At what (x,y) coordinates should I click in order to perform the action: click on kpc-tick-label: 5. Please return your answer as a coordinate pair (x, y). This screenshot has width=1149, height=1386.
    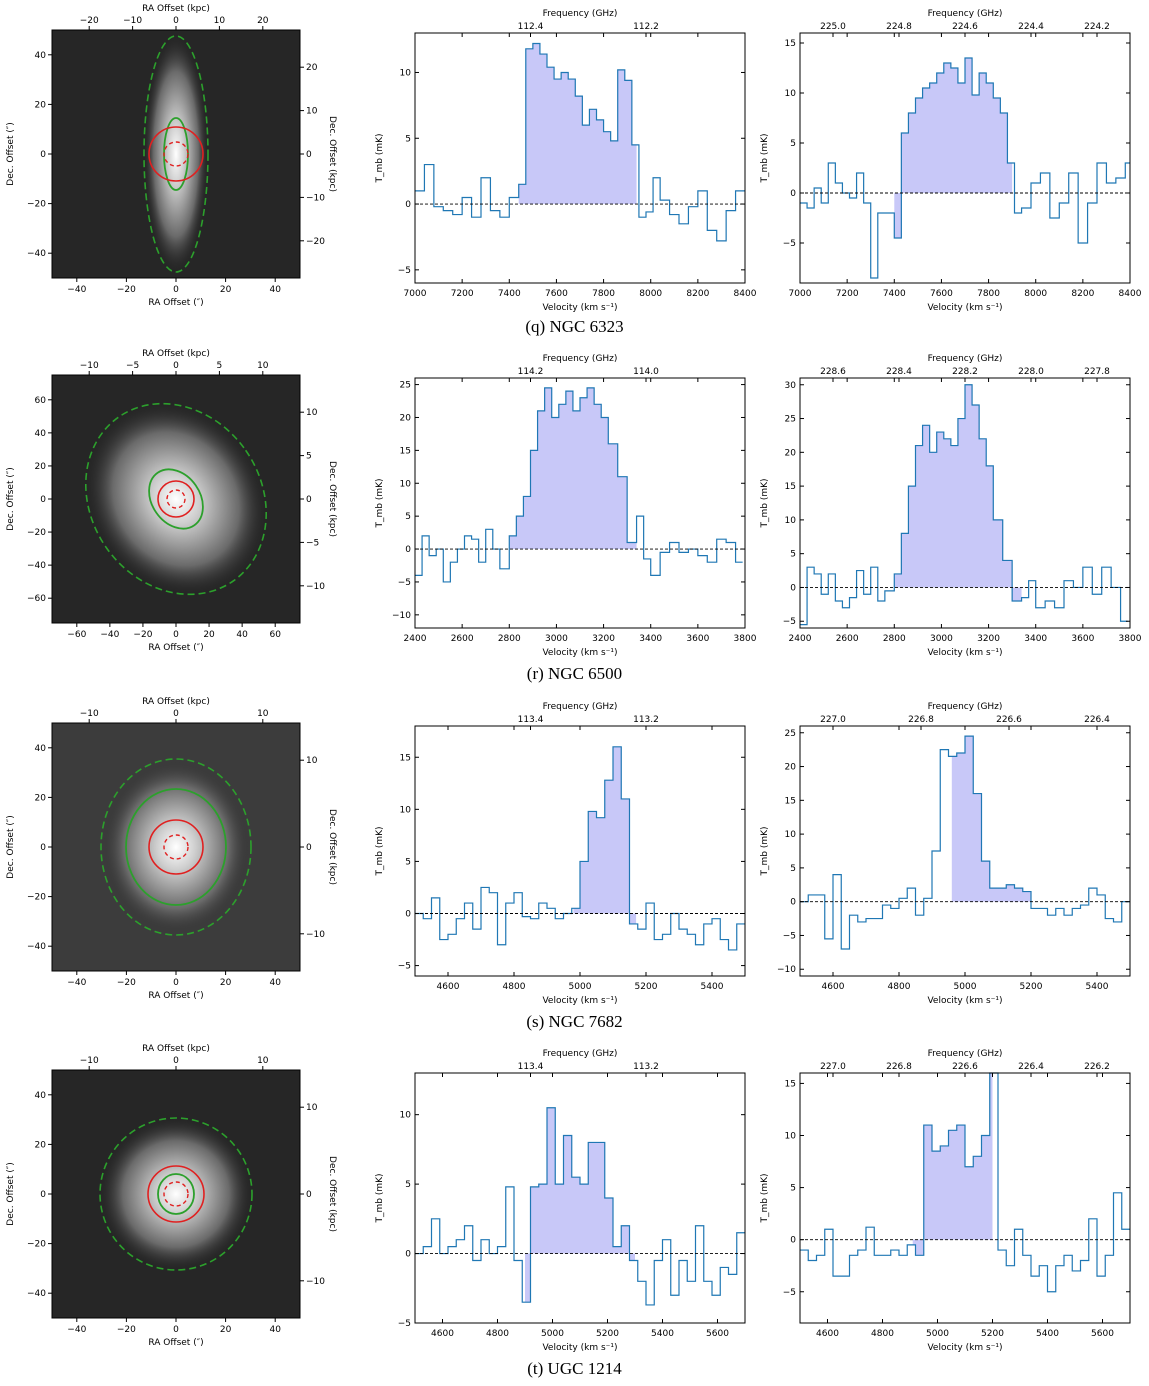
    Looking at the image, I should click on (309, 457).